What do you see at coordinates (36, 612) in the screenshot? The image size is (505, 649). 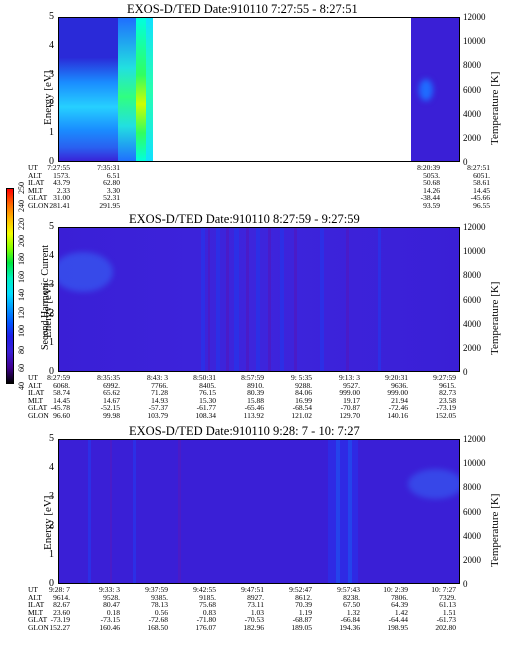 I see `ephemeris-label: MLT` at bounding box center [36, 612].